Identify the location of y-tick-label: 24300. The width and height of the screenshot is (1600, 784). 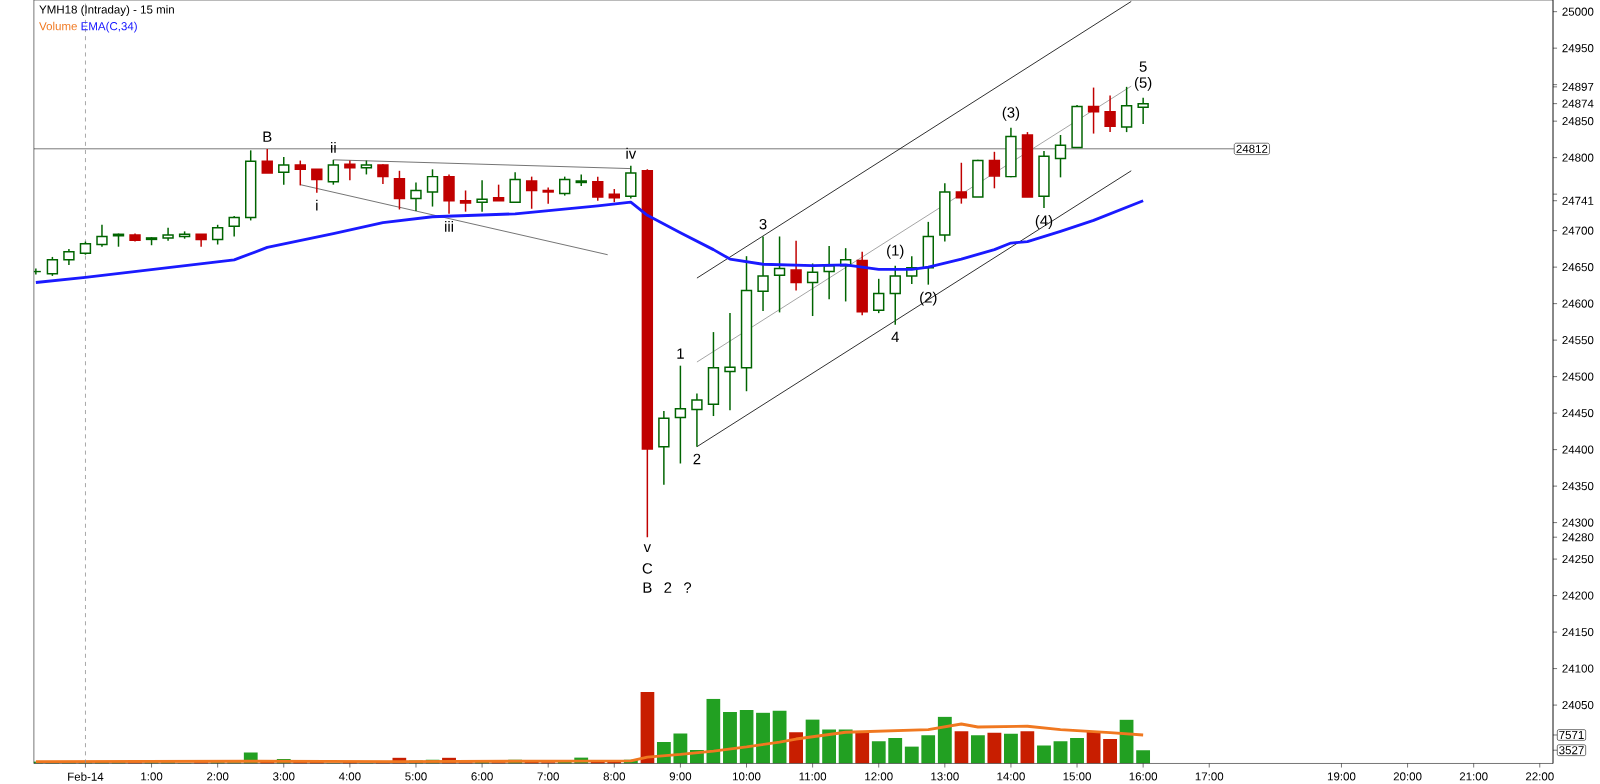
(1578, 522).